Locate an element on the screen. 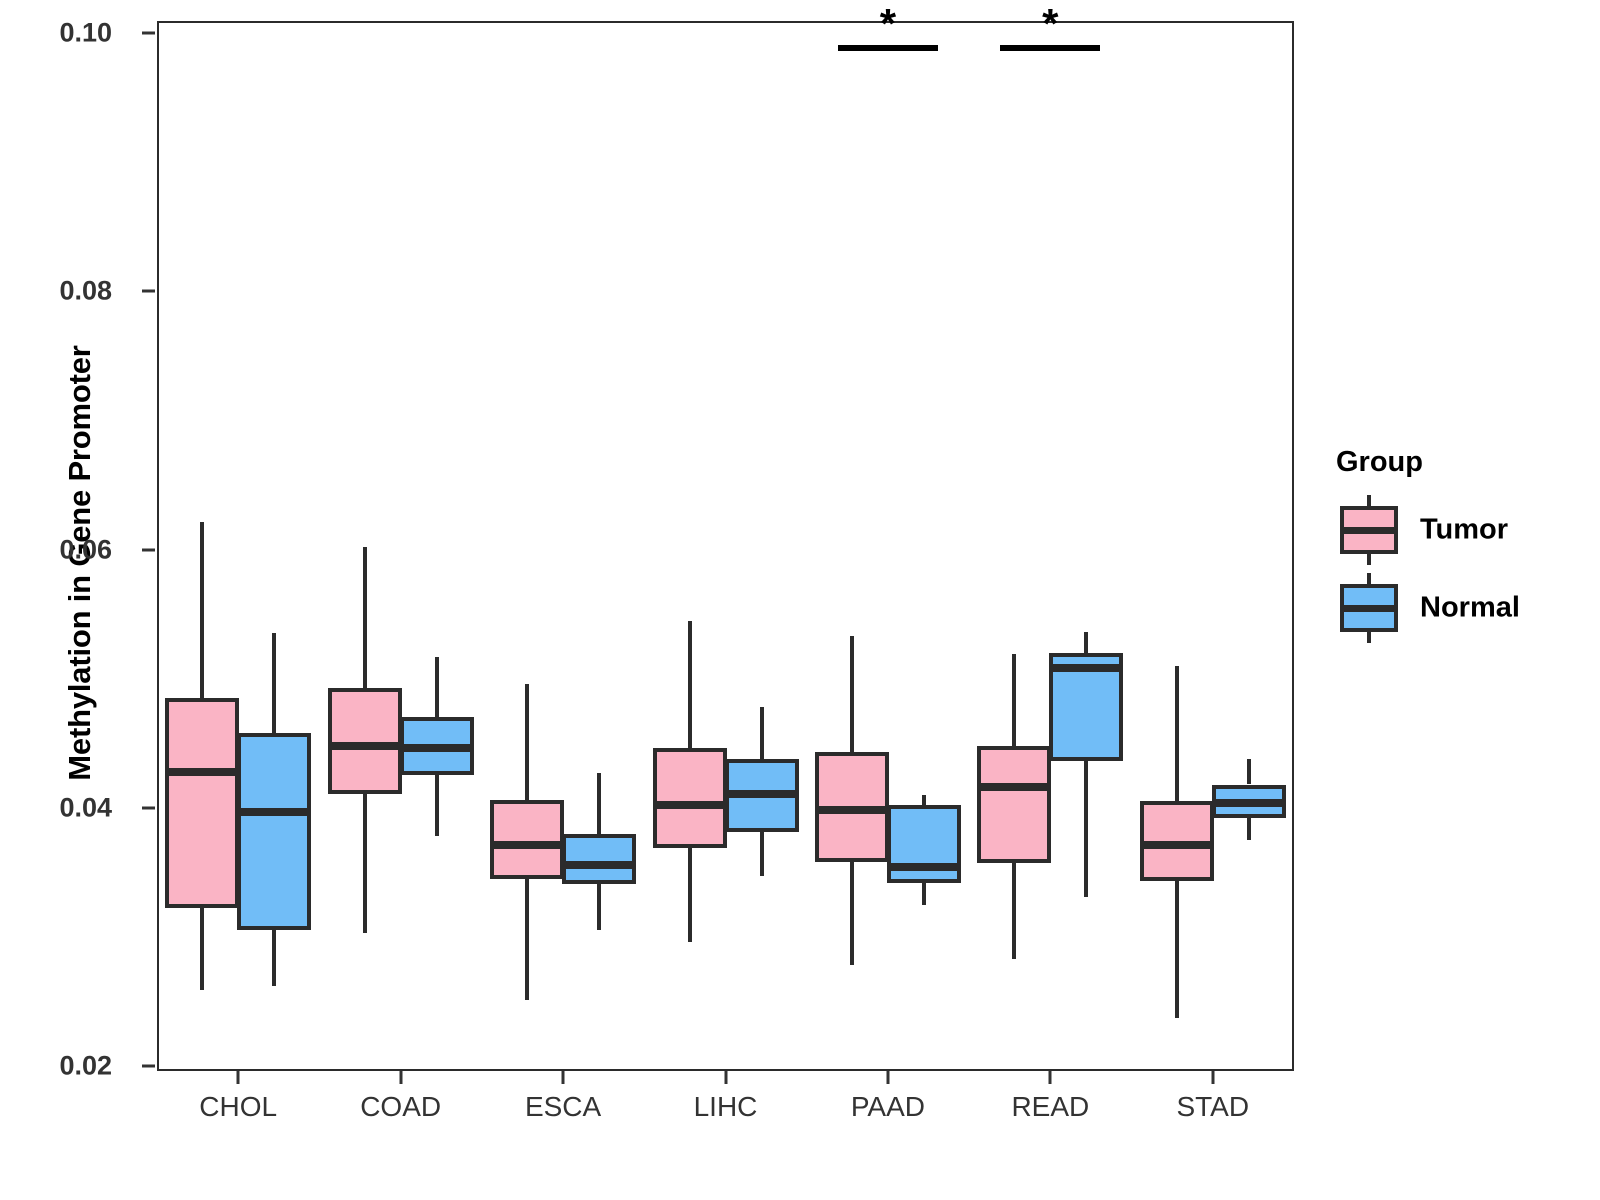 This screenshot has width=1600, height=1200. x-axis-tick-label: ESCA is located at coordinates (563, 1106).